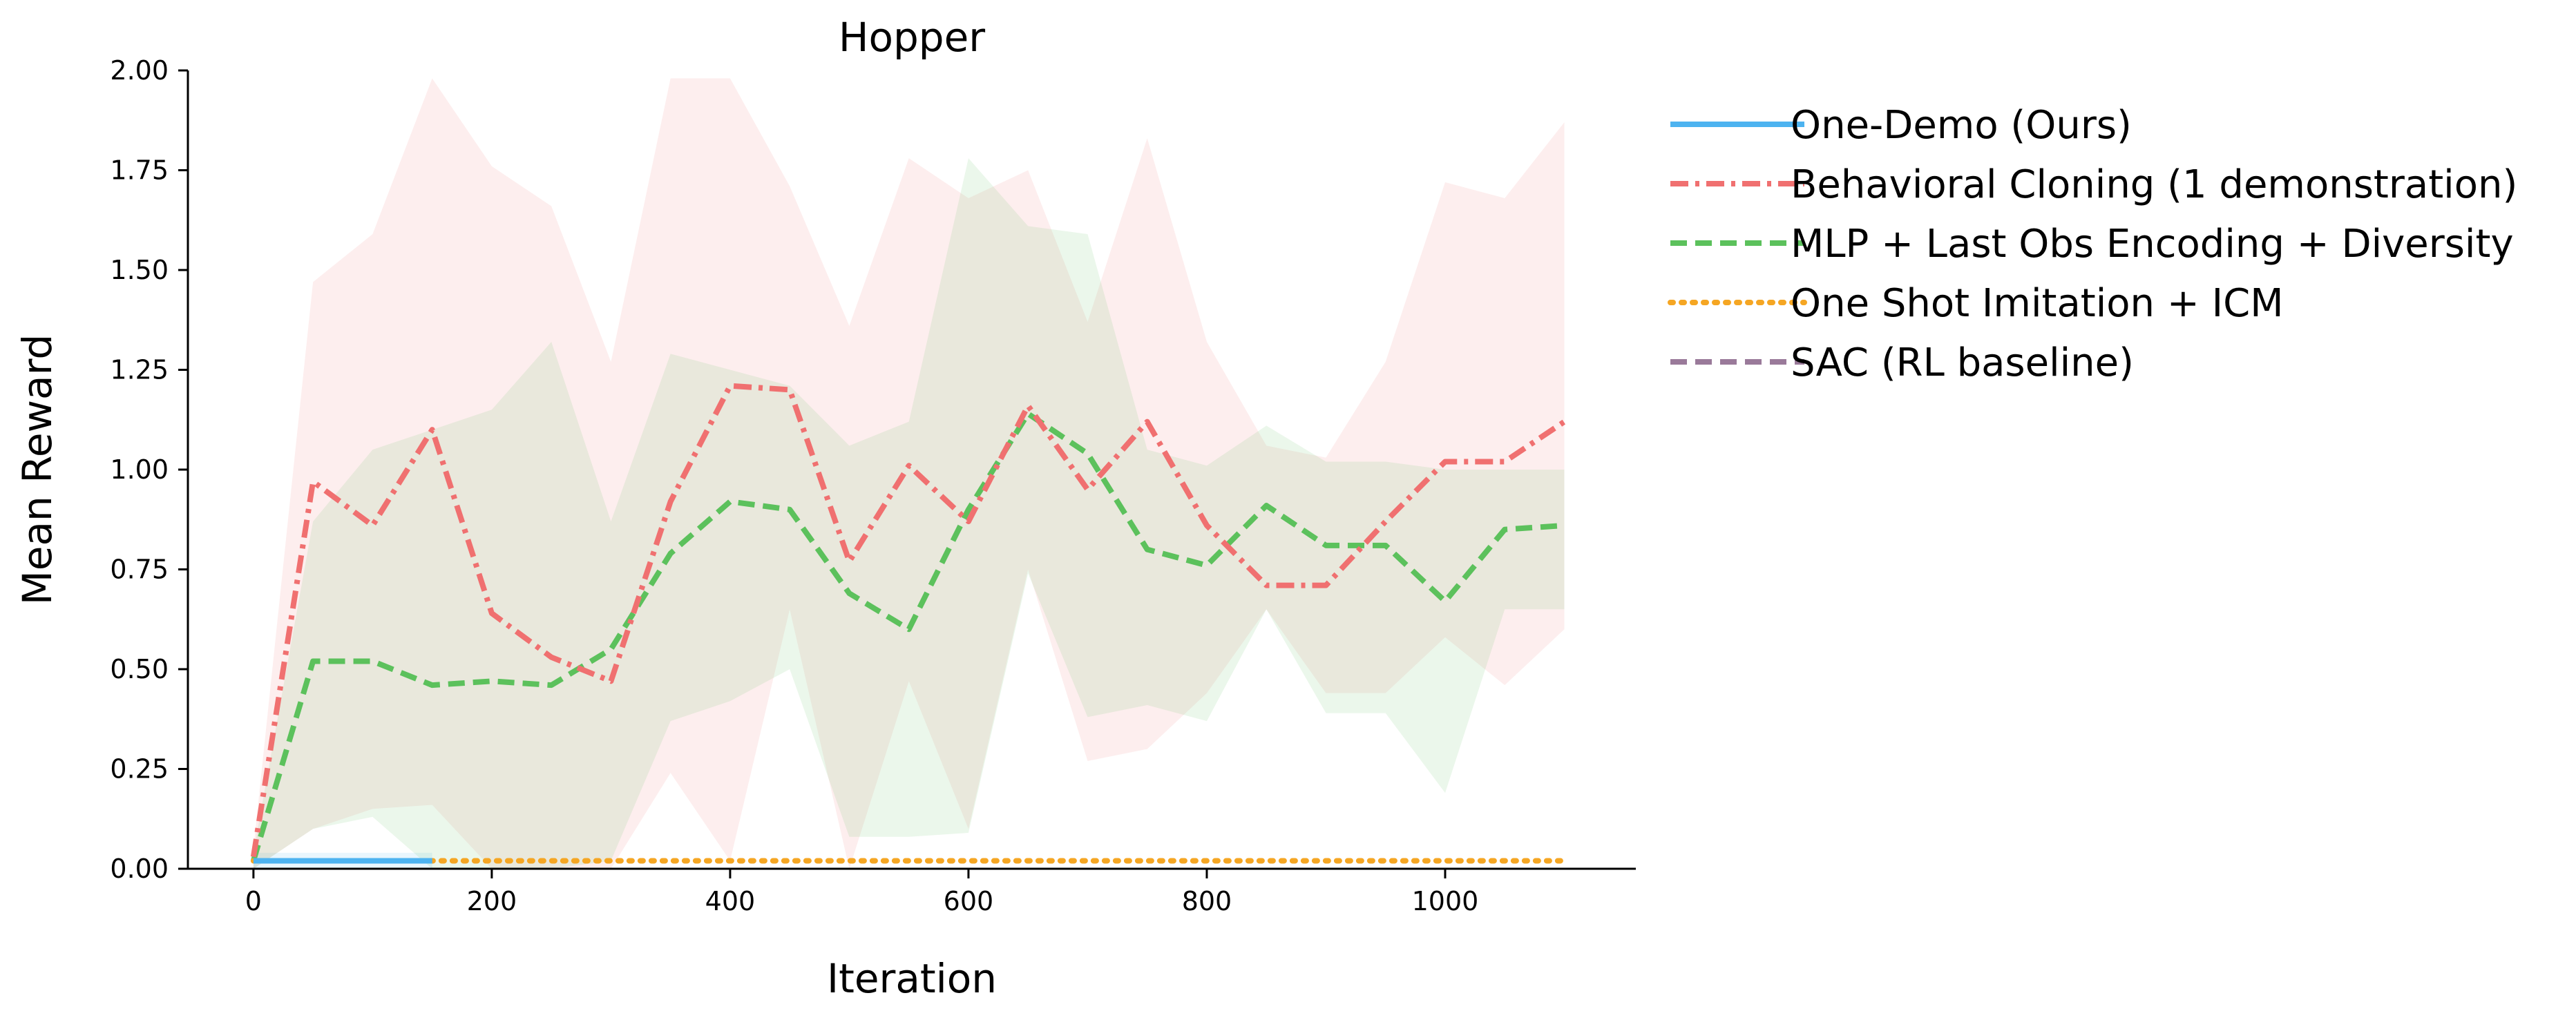  I want to click on y-tick-label: 1.25, so click(139, 370).